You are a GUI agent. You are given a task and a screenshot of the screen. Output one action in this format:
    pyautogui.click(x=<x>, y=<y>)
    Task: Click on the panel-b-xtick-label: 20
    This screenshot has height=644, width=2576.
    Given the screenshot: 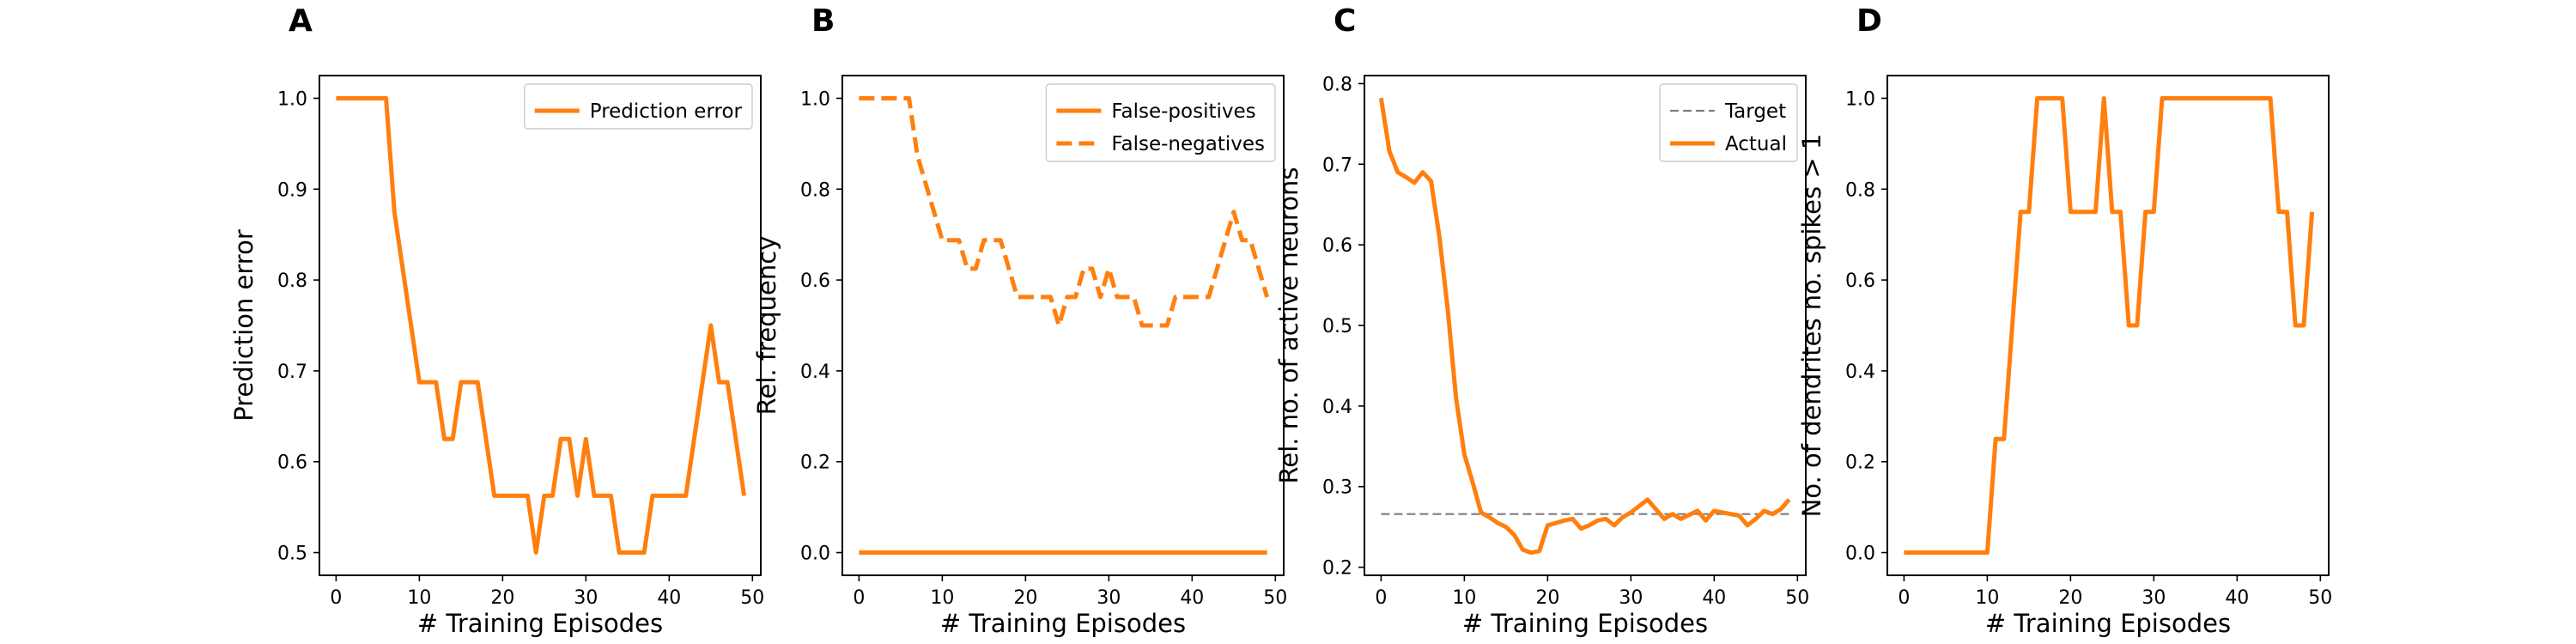 What is the action you would take?
    pyautogui.click(x=1025, y=598)
    